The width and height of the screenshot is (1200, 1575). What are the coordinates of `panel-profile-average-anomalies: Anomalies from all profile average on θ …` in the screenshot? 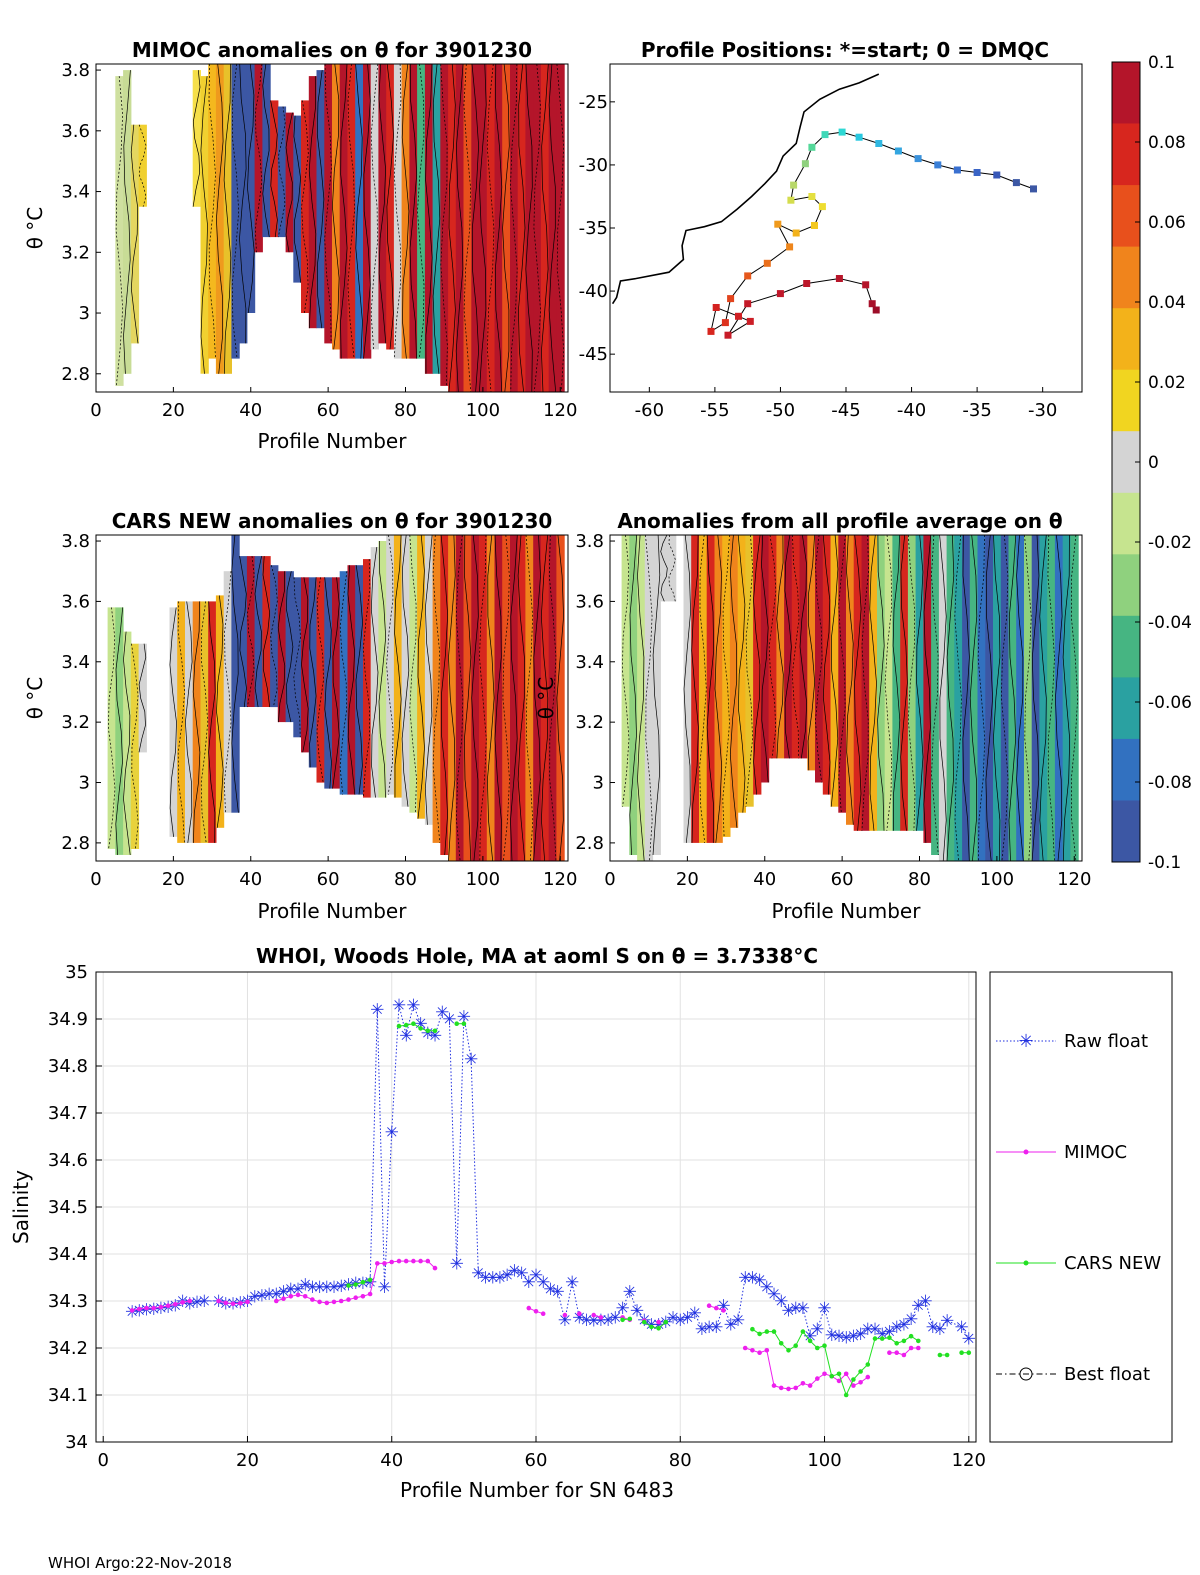 It's located at (812, 716).